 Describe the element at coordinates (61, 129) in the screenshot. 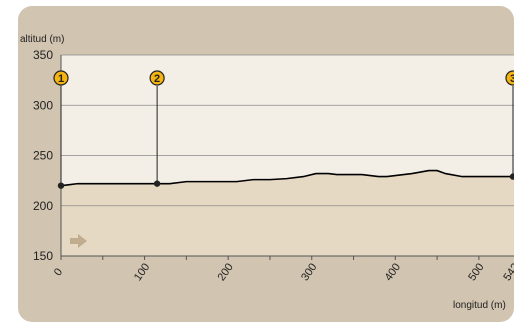

I see `waypoint-1: 1` at that location.